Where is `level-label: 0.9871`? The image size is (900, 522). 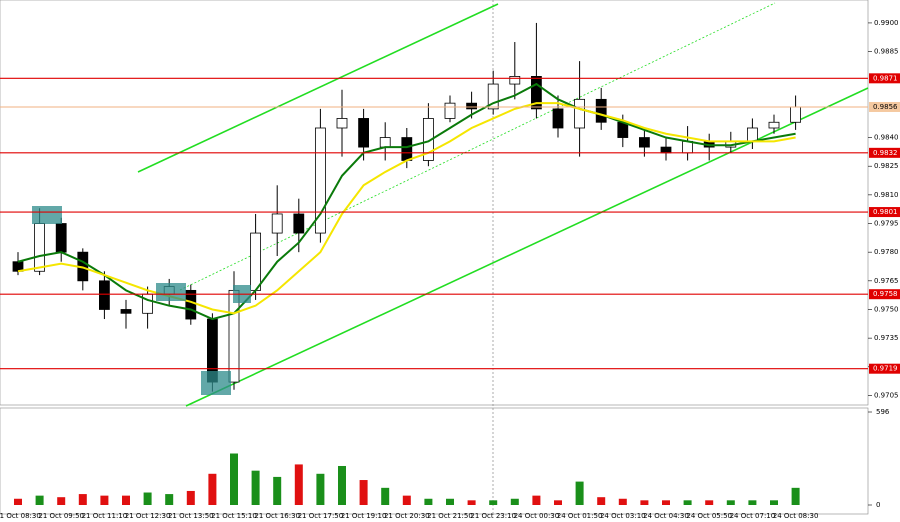
level-label: 0.9871 is located at coordinates (885, 78).